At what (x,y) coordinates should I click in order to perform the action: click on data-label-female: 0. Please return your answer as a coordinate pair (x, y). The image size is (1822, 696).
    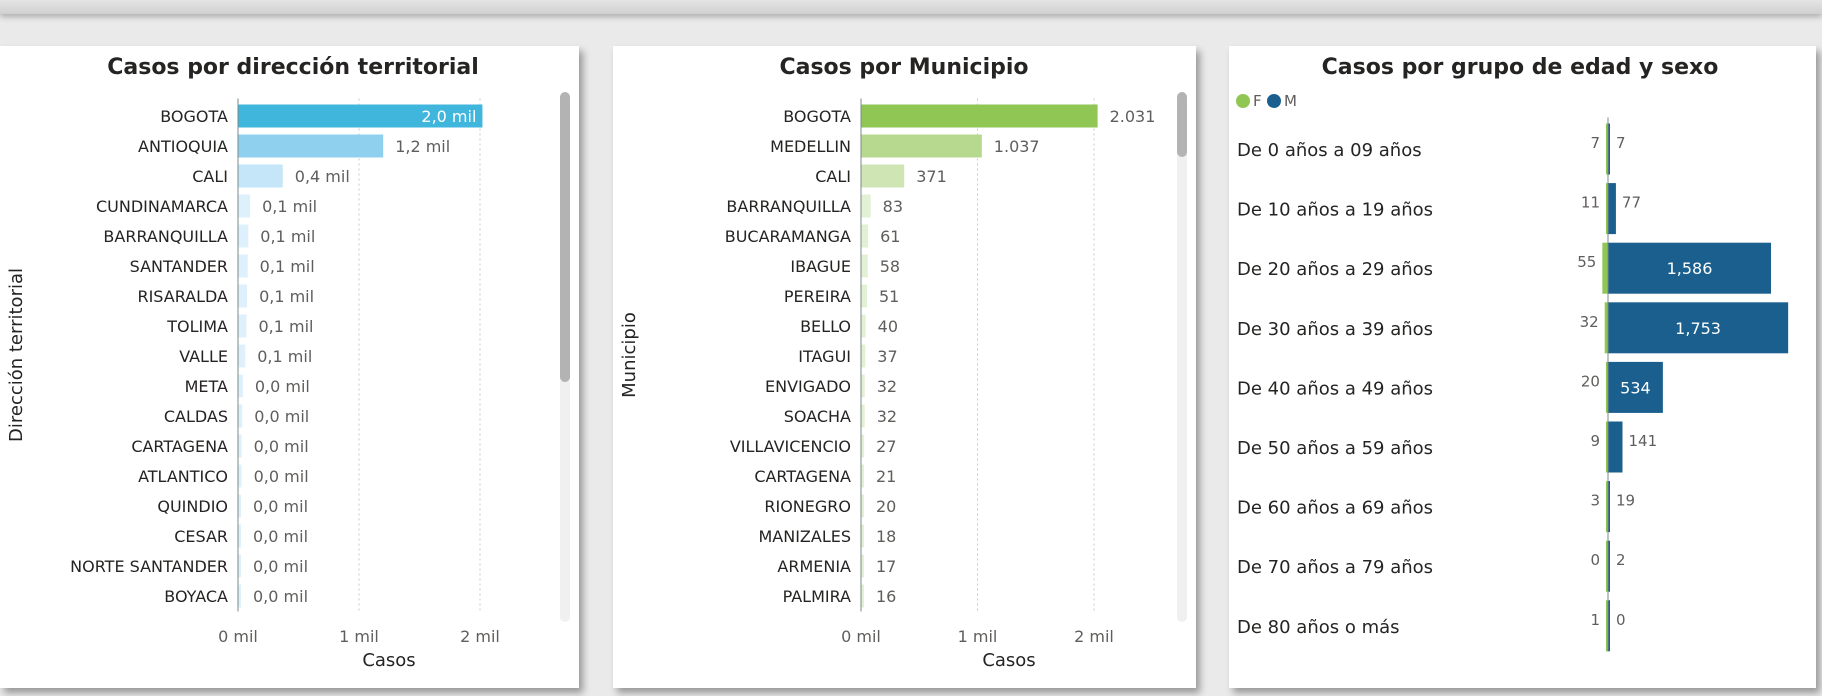
    Looking at the image, I should click on (1595, 560).